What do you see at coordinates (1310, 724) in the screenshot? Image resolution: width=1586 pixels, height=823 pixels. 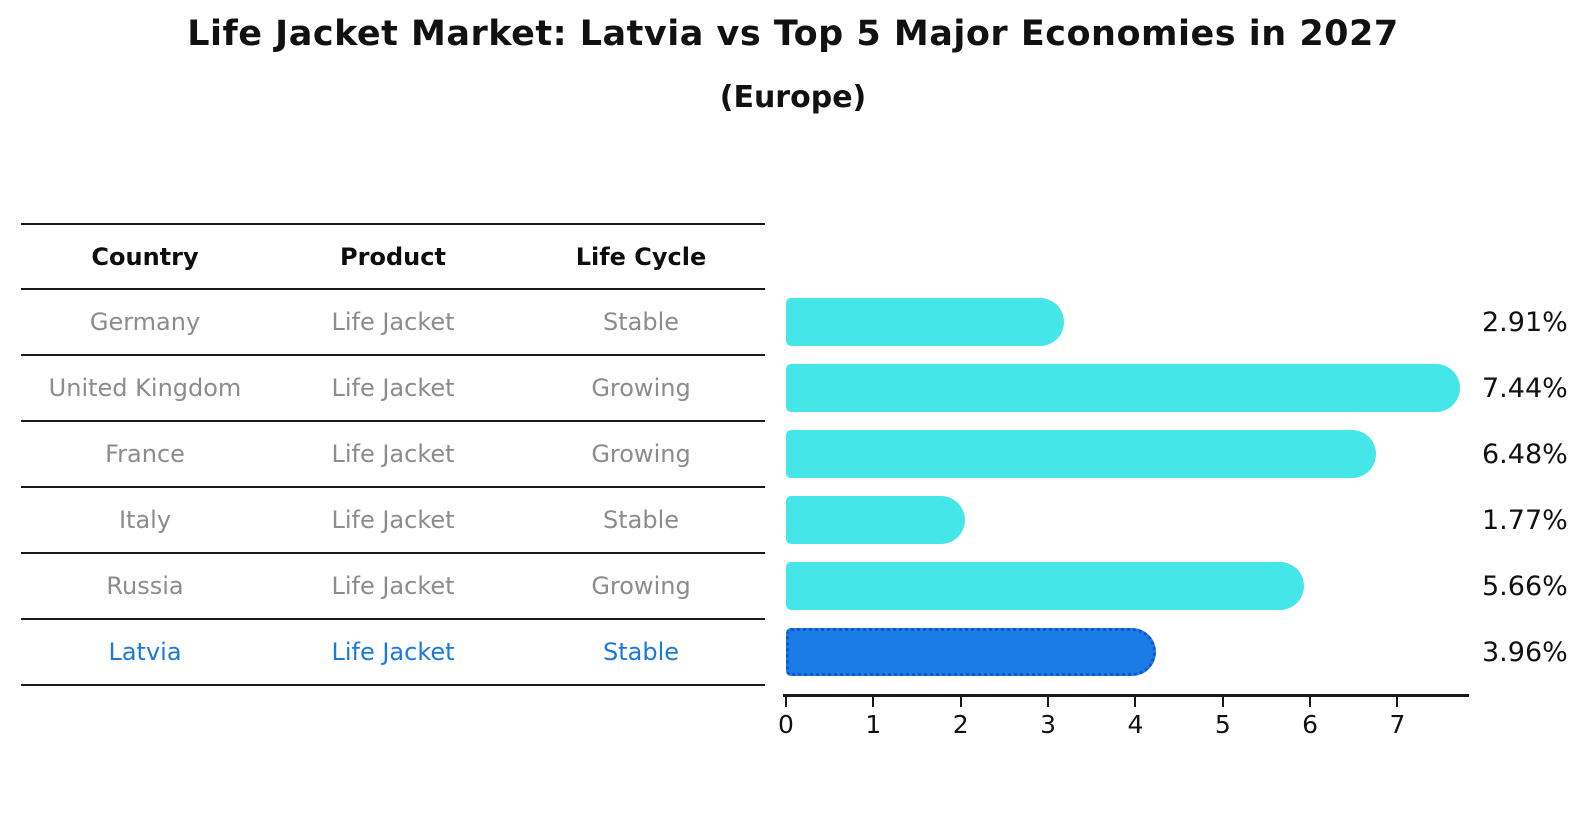 I see `x-tick-label-6: 6` at bounding box center [1310, 724].